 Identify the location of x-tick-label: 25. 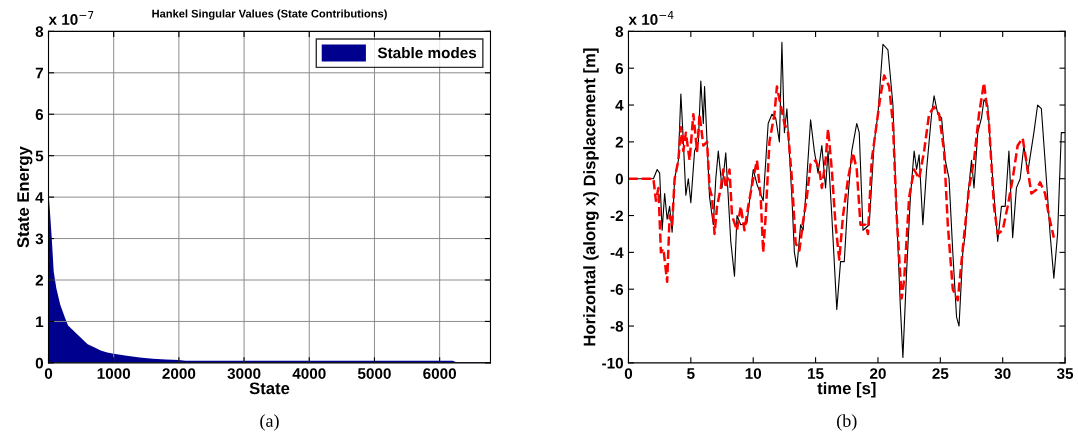
(940, 373).